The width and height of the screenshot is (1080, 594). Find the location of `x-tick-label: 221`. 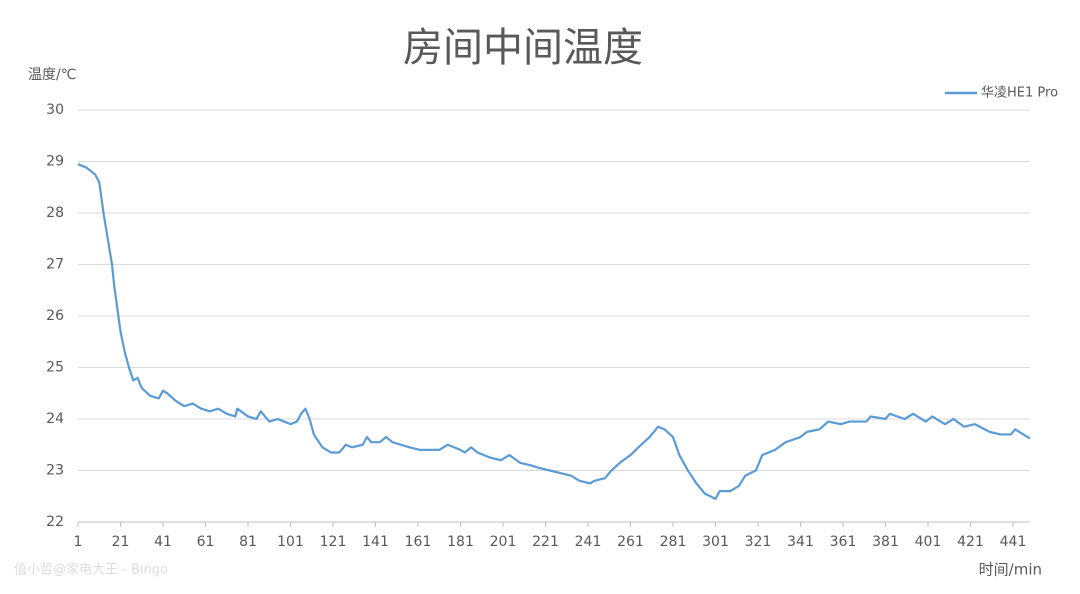

x-tick-label: 221 is located at coordinates (545, 542).